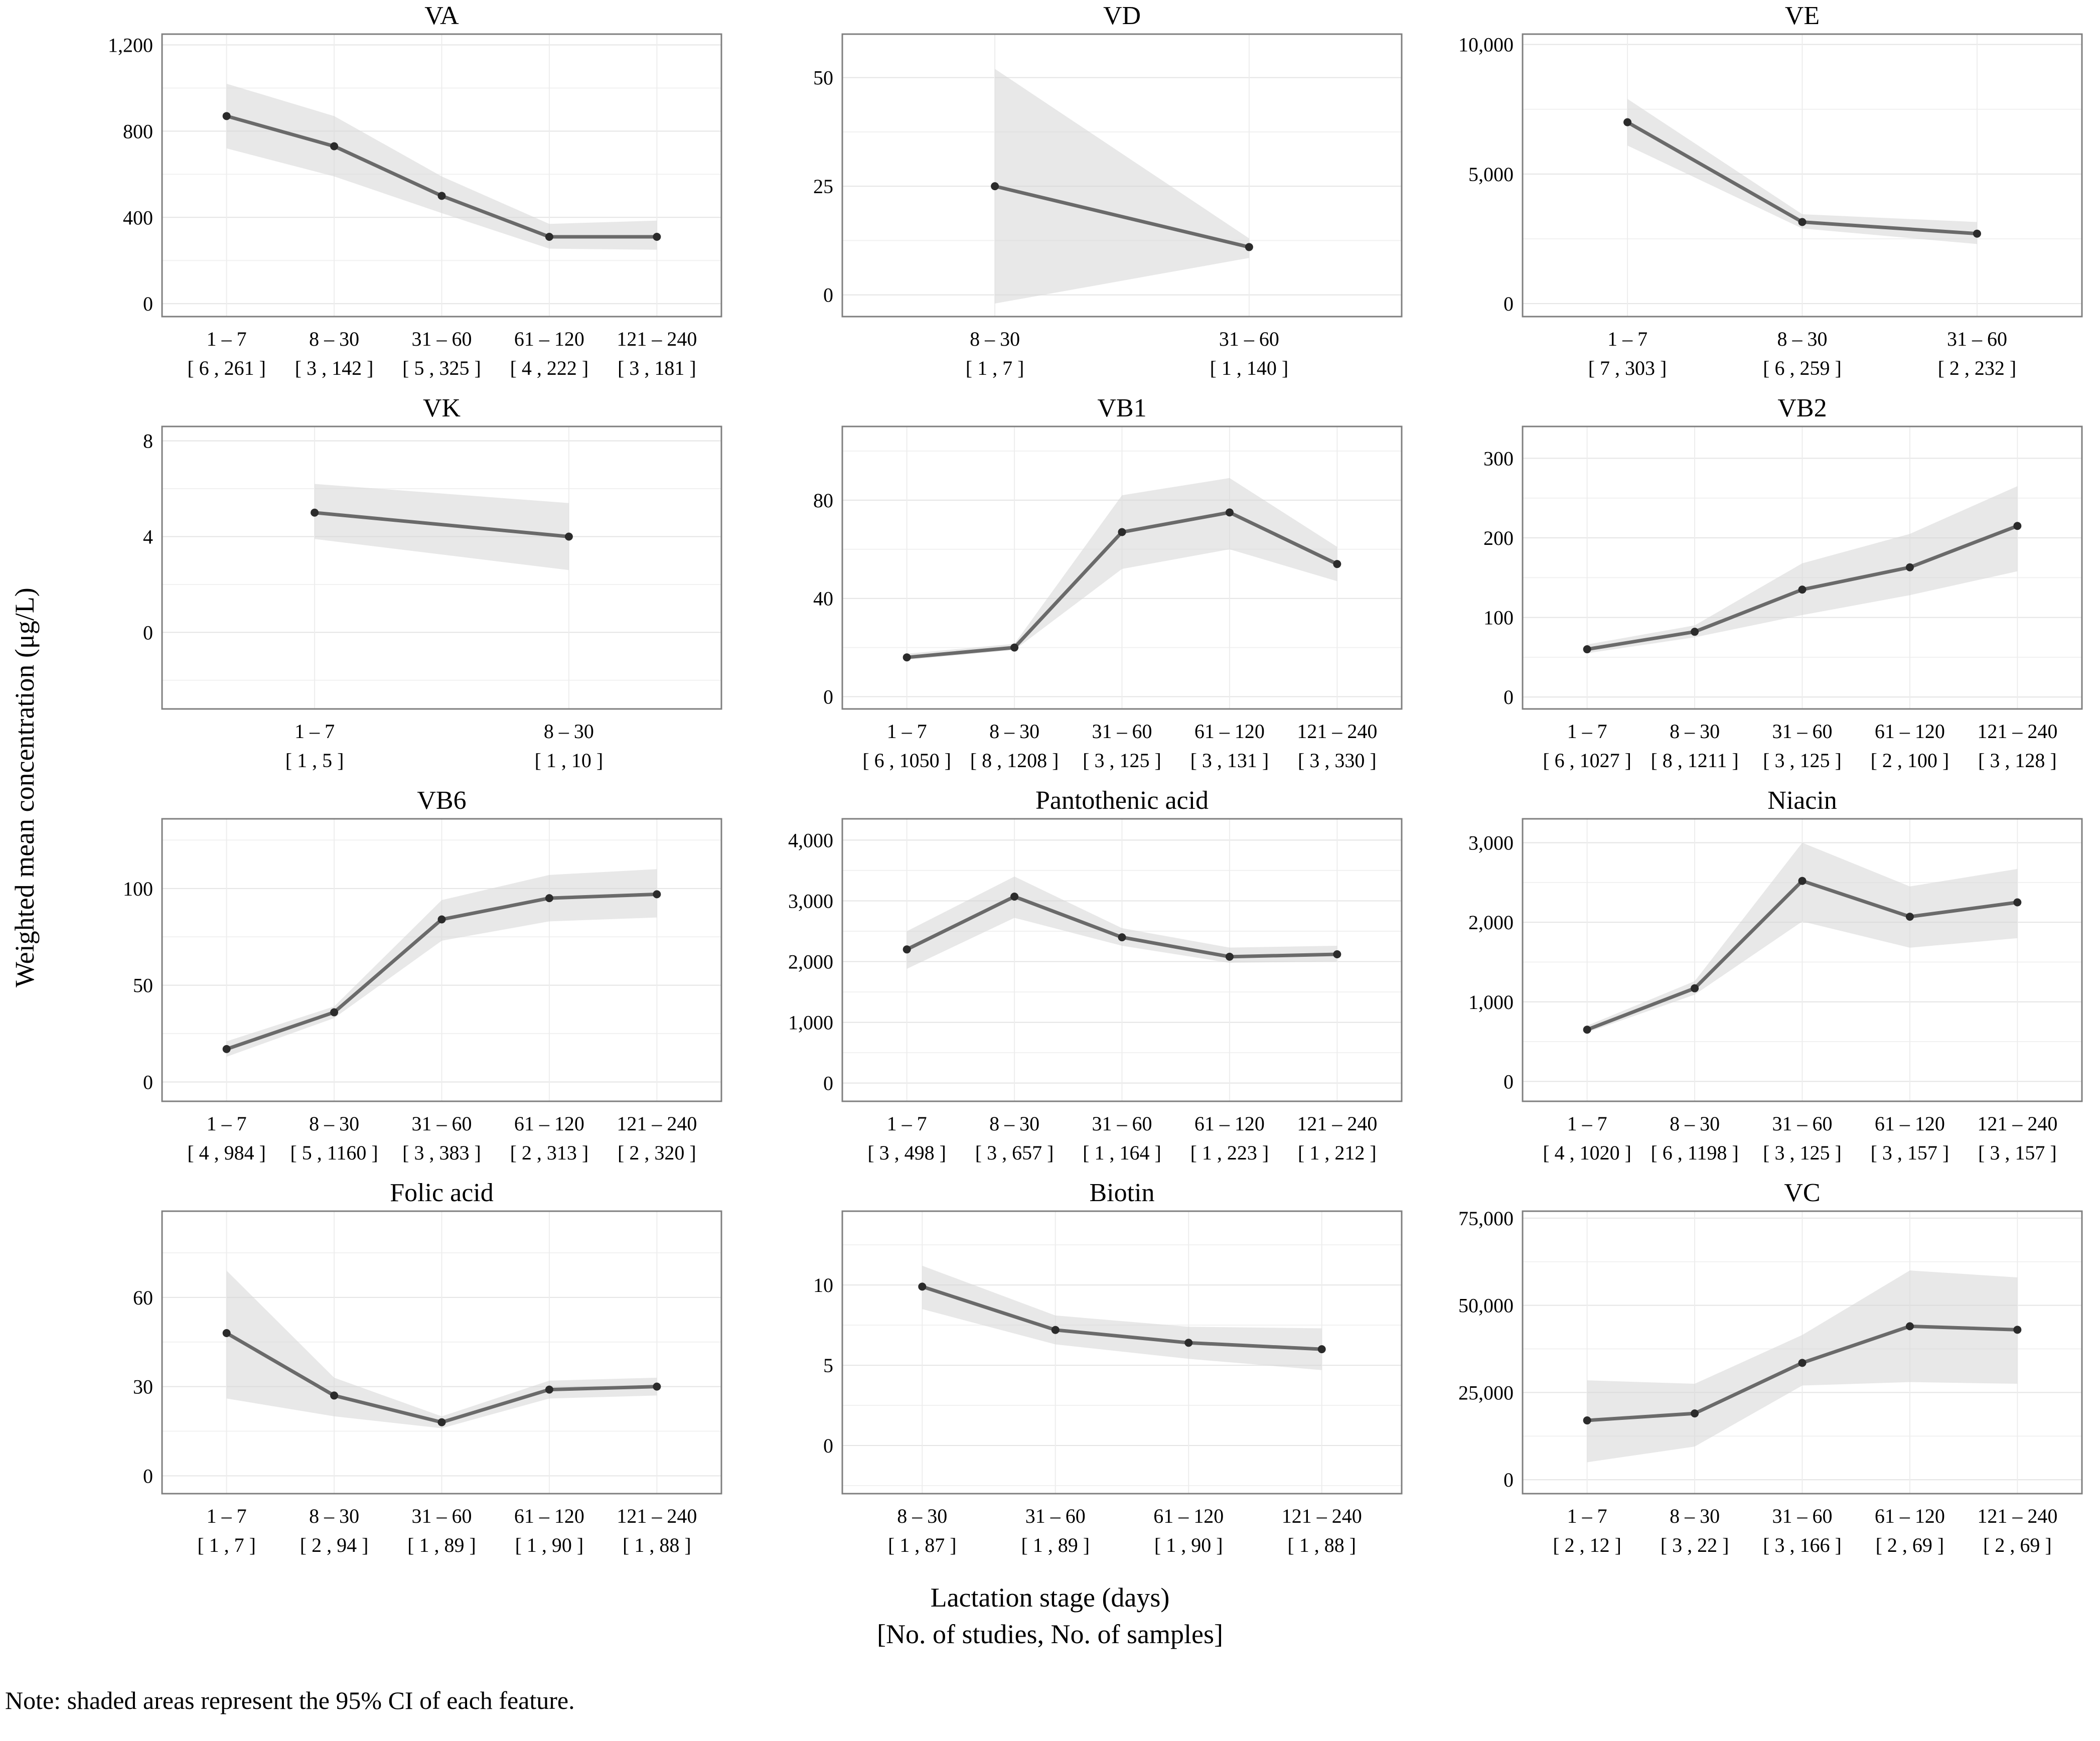 The height and width of the screenshot is (1741, 2100). Describe the element at coordinates (334, 1152) in the screenshot. I see `sample-count-label: [ 5 , 1160 ]` at that location.